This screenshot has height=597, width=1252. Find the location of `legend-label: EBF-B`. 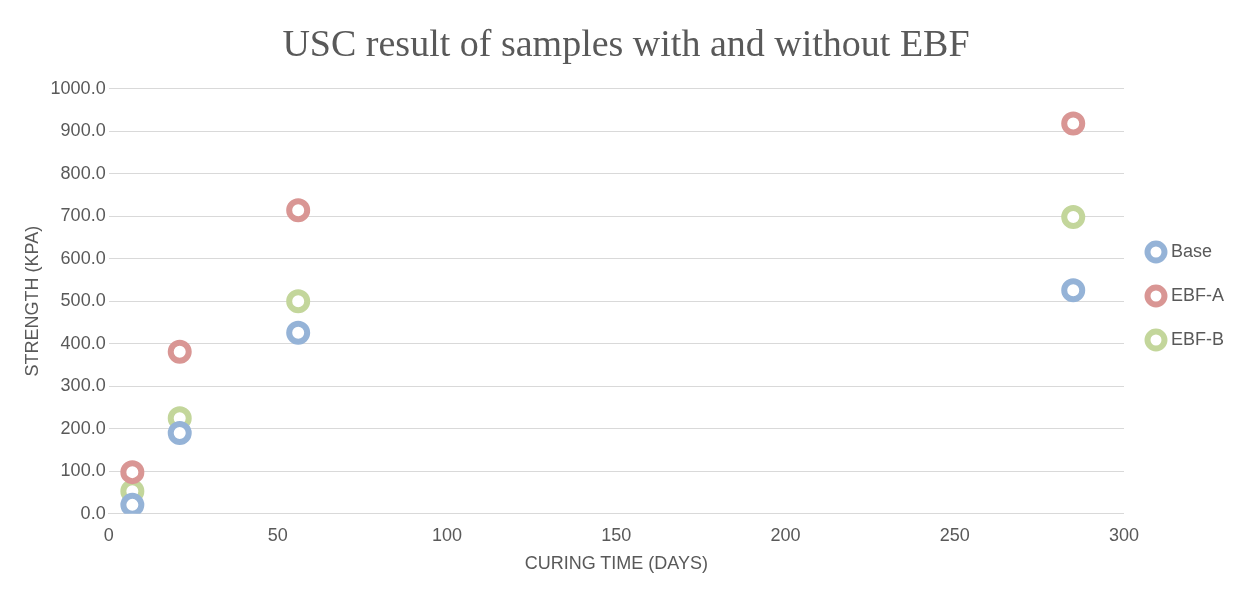

legend-label: EBF-B is located at coordinates (1197, 338).